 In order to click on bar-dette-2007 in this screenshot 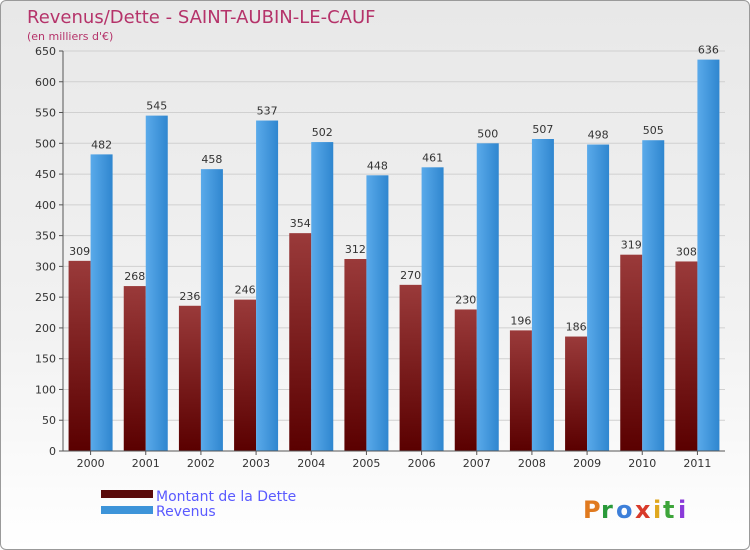, I will do `click(465, 380)`.